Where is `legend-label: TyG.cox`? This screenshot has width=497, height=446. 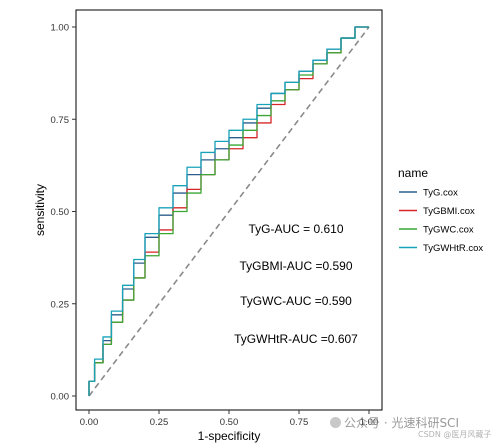
legend-label: TyG.cox is located at coordinates (440, 193).